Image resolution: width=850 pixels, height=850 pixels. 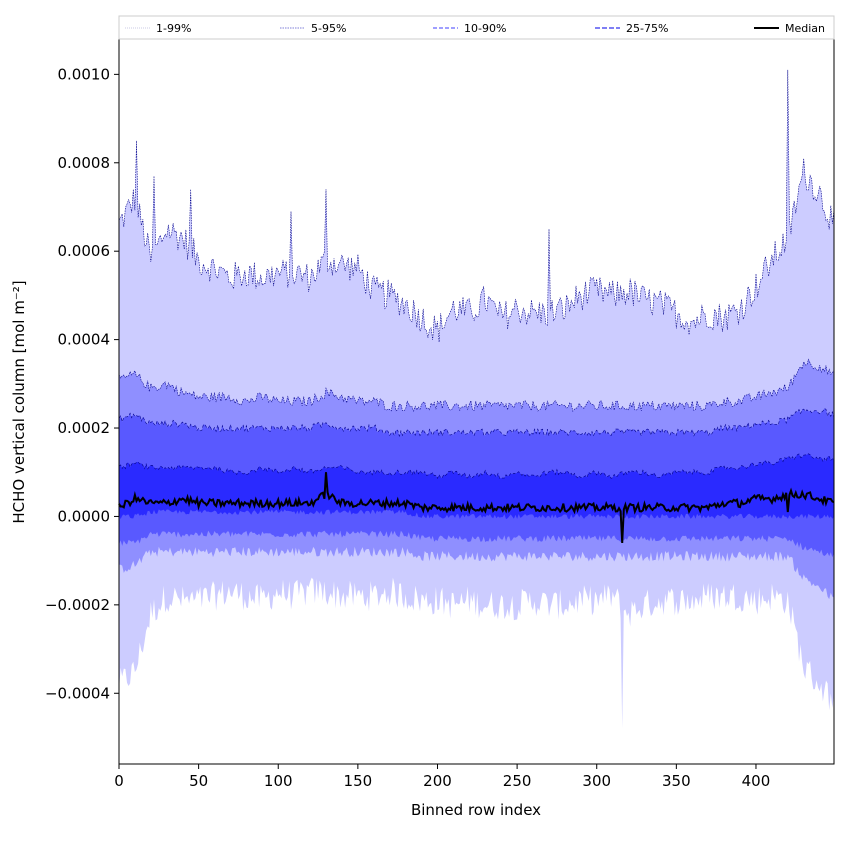 I want to click on median-layer, so click(x=476, y=508).